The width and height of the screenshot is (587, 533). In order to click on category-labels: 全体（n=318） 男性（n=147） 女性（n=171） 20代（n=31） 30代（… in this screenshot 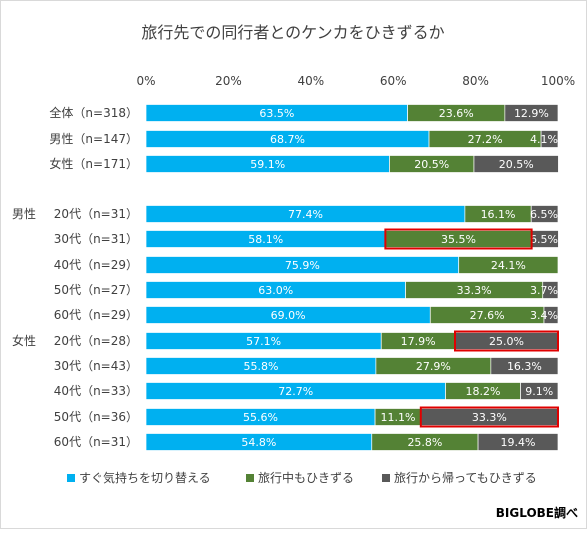, I will do `click(93, 277)`.